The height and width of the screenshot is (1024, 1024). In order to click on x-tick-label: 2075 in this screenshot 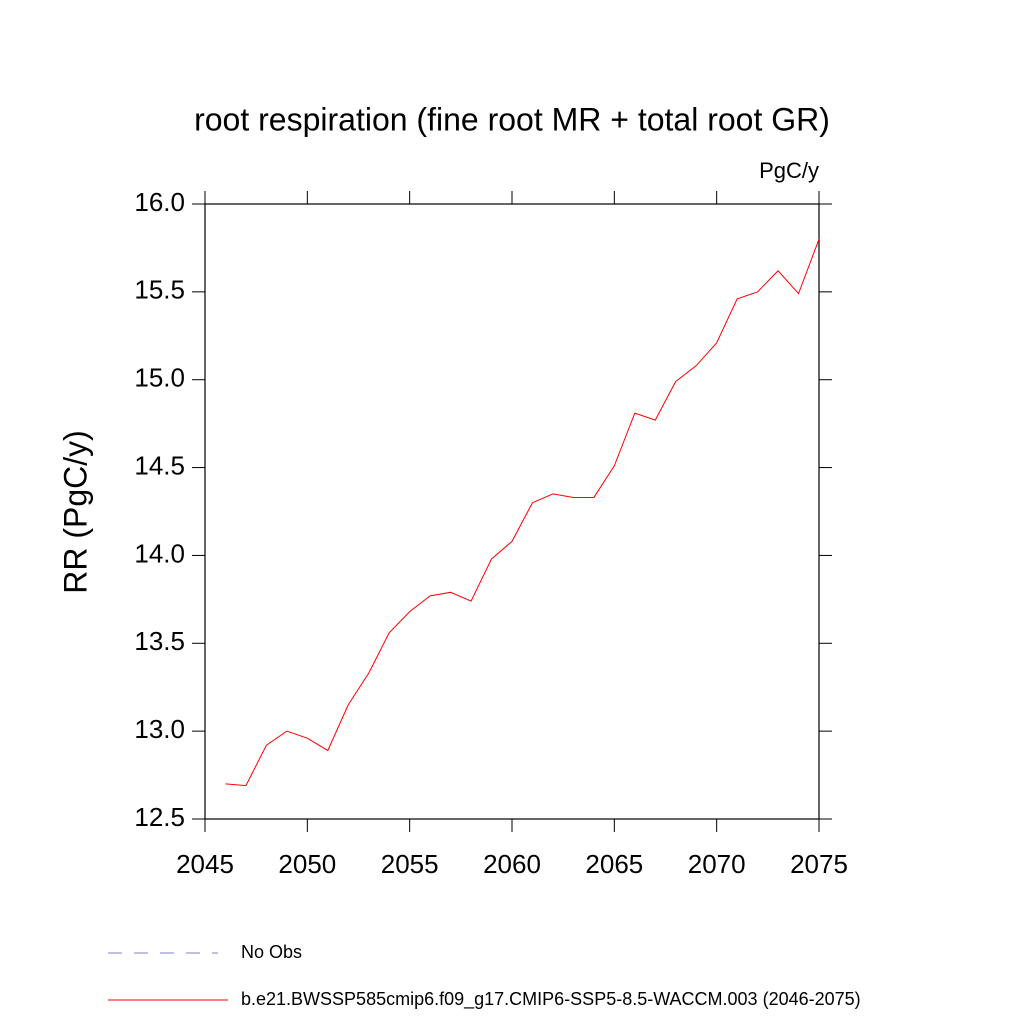, I will do `click(819, 864)`.